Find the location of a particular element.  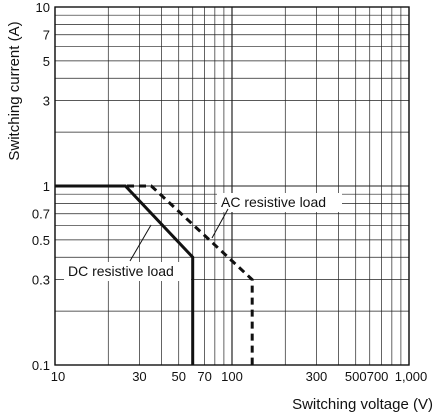

y-tick-label: 0.5 is located at coordinates (41, 240).